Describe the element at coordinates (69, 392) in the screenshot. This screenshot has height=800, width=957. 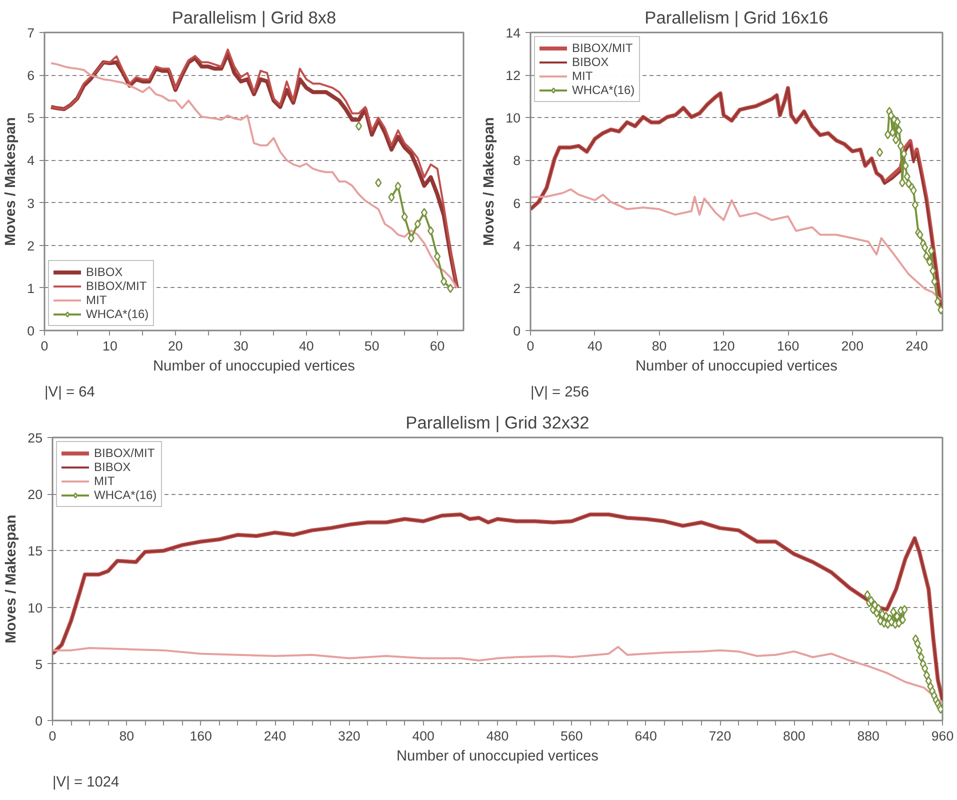
I see `text: |V| = 64` at that location.